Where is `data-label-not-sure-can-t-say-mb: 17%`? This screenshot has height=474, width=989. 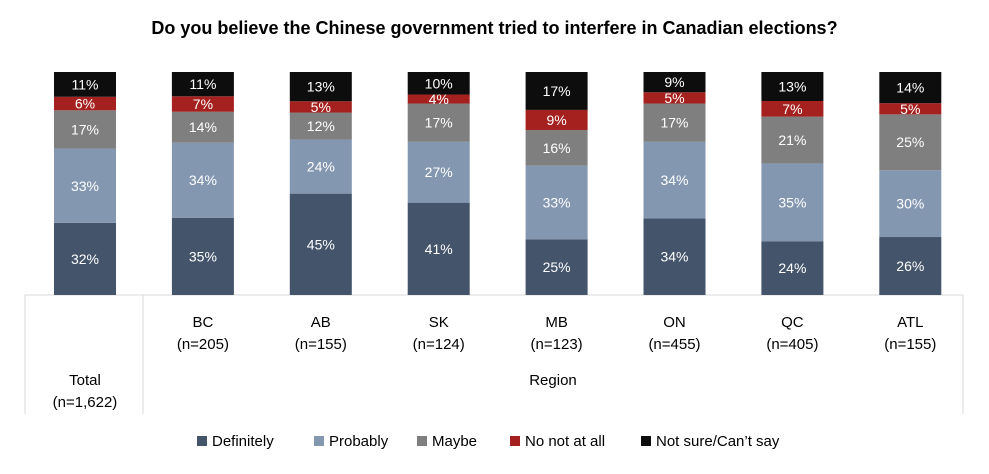 data-label-not-sure-can-t-say-mb: 17% is located at coordinates (557, 91).